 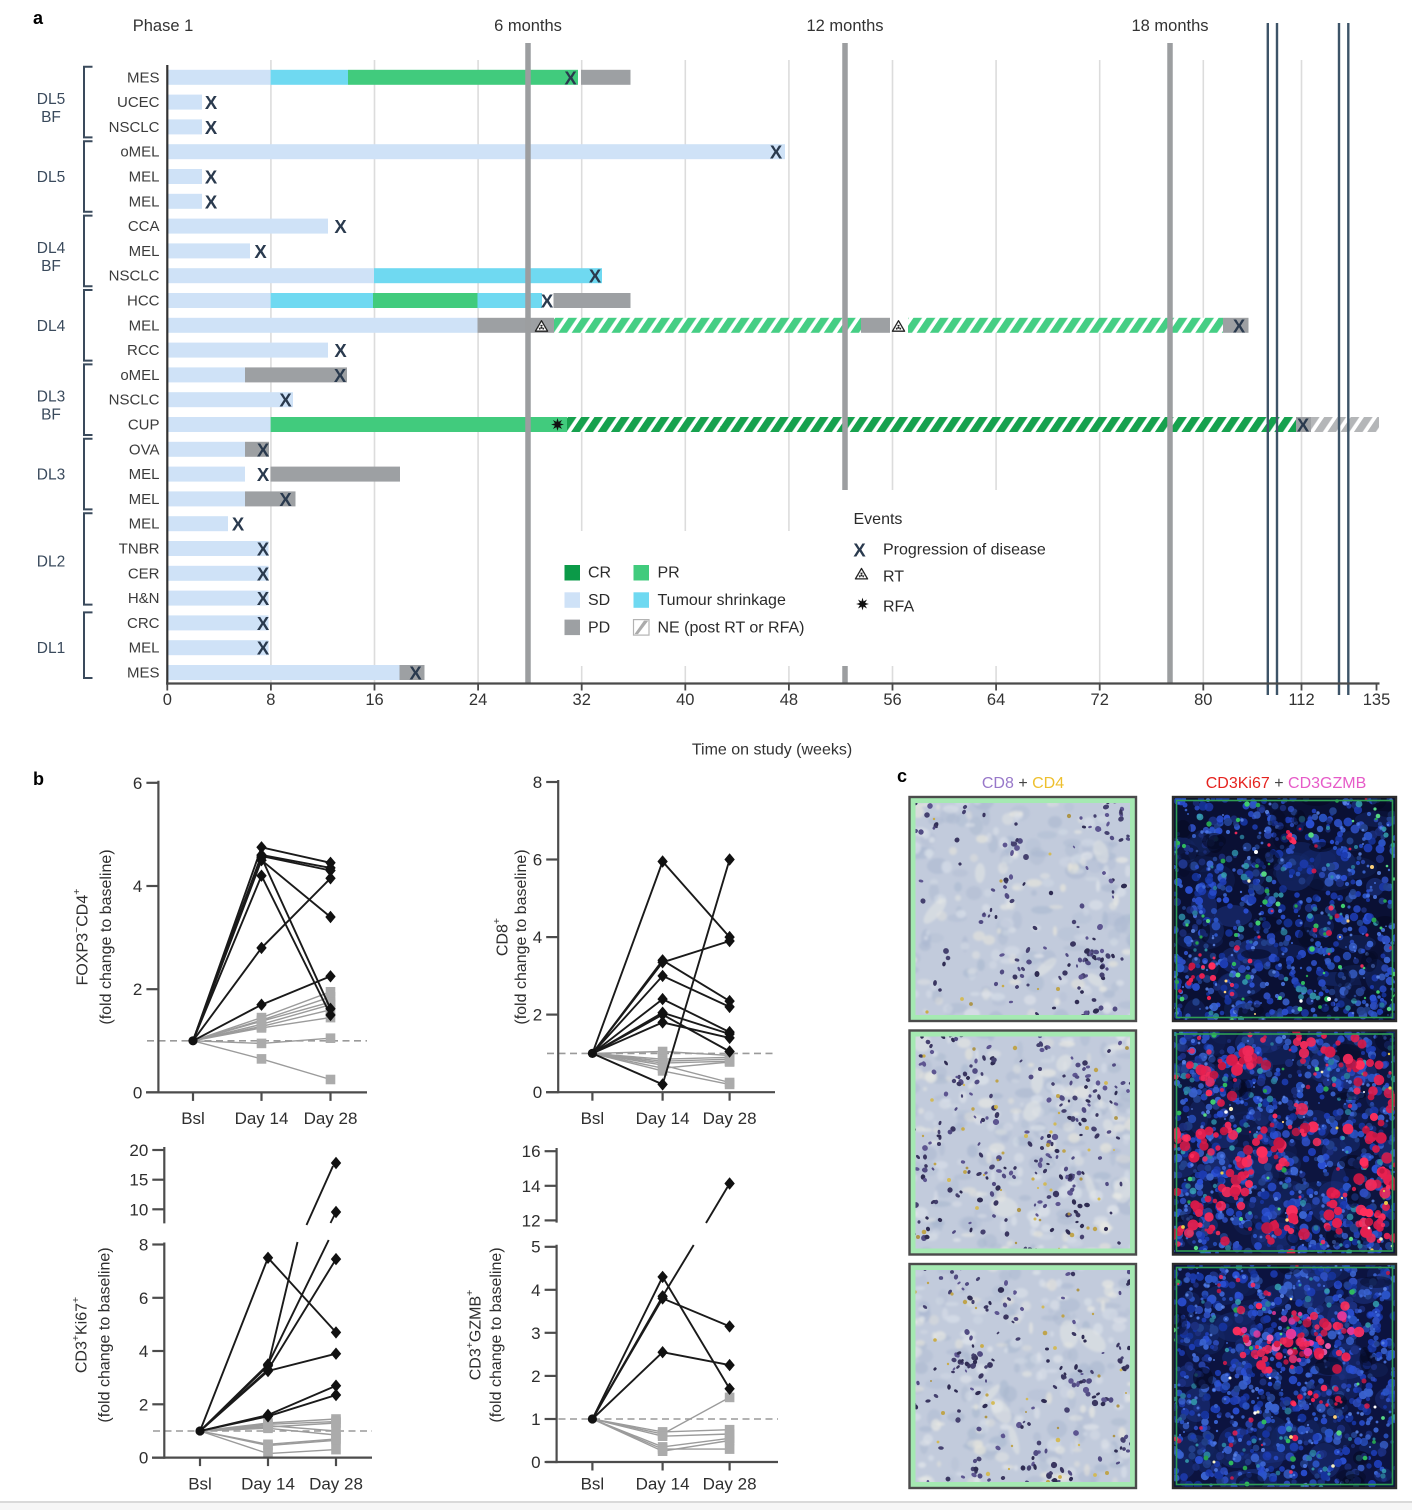 I want to click on svg-text: DL5, so click(x=51, y=177).